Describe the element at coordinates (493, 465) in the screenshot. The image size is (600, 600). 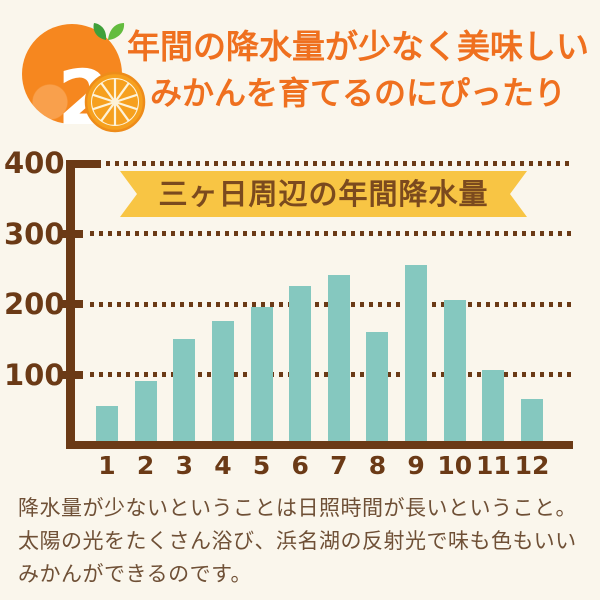
I see `x-axis-label-11: 11` at that location.